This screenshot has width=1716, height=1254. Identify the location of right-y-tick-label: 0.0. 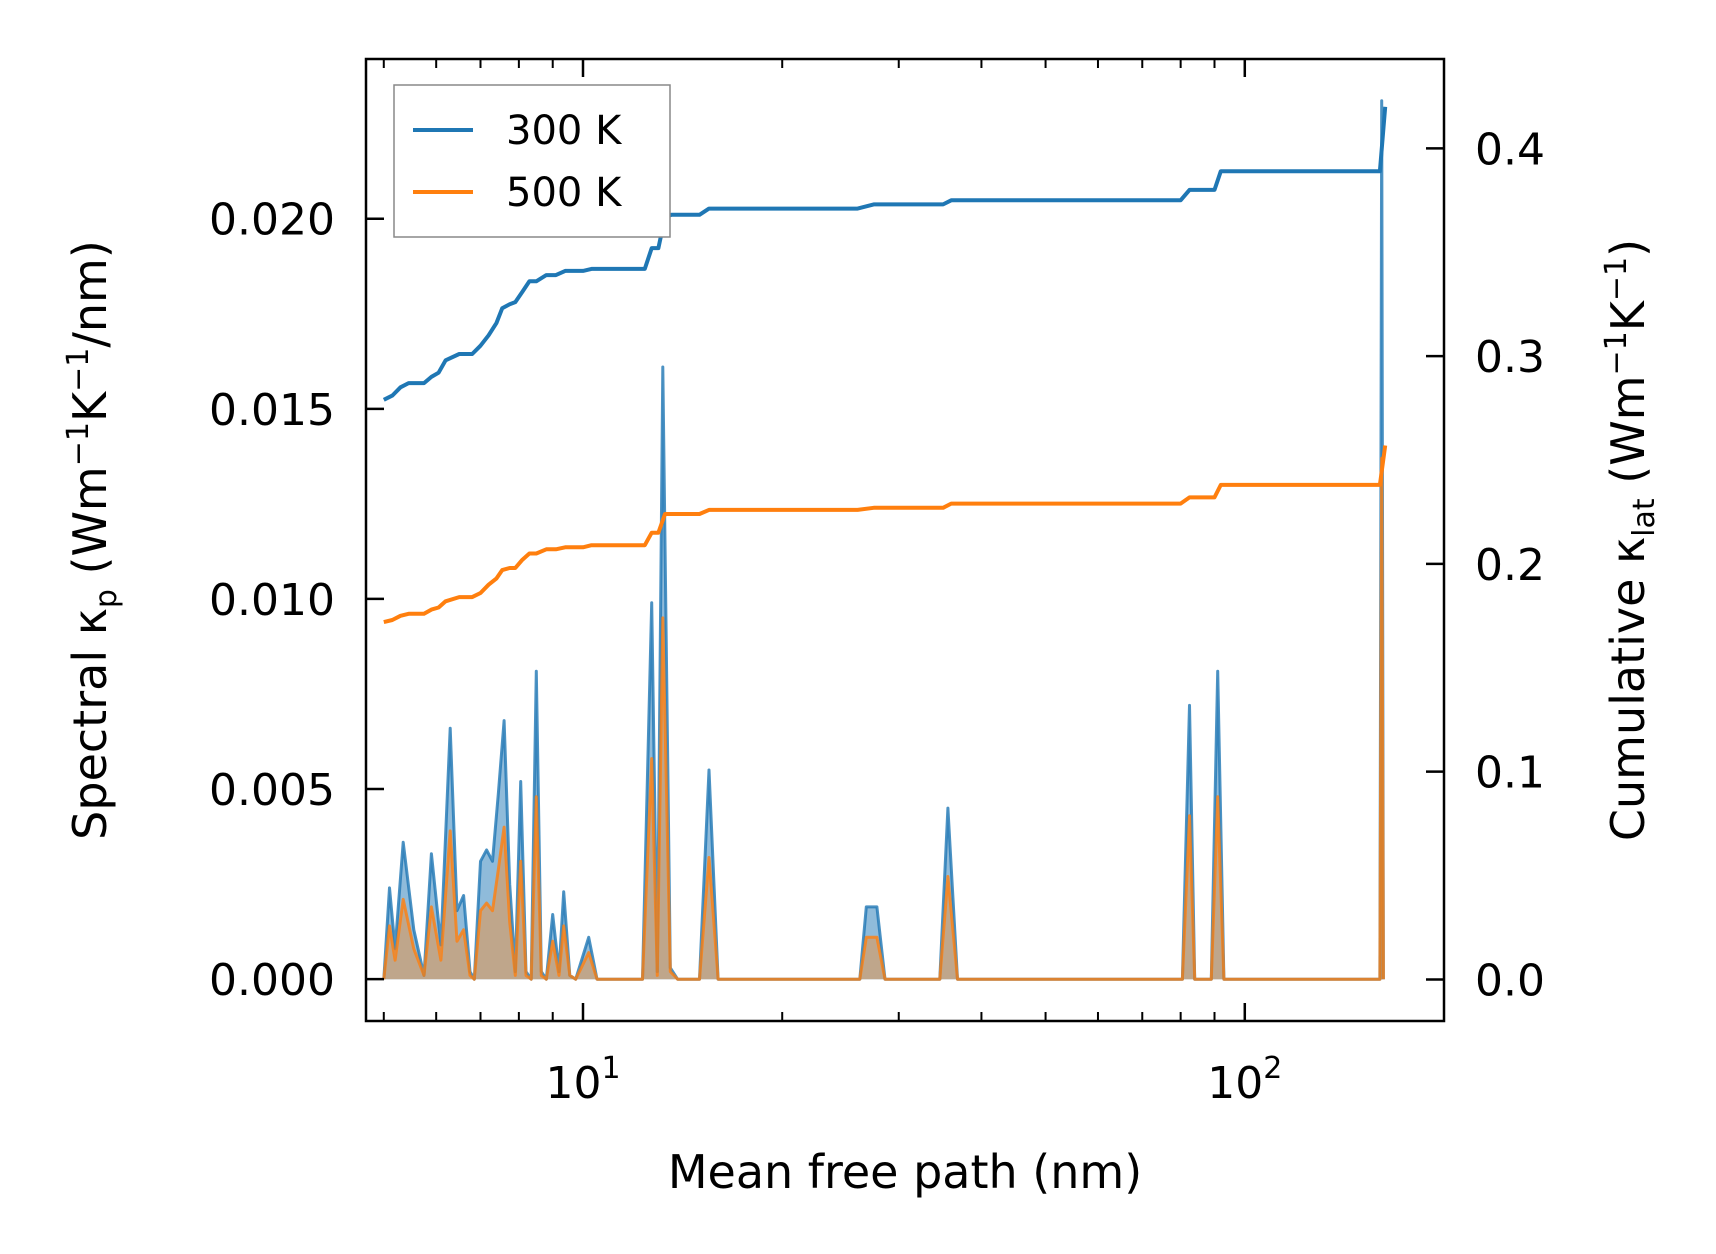
(1510, 980).